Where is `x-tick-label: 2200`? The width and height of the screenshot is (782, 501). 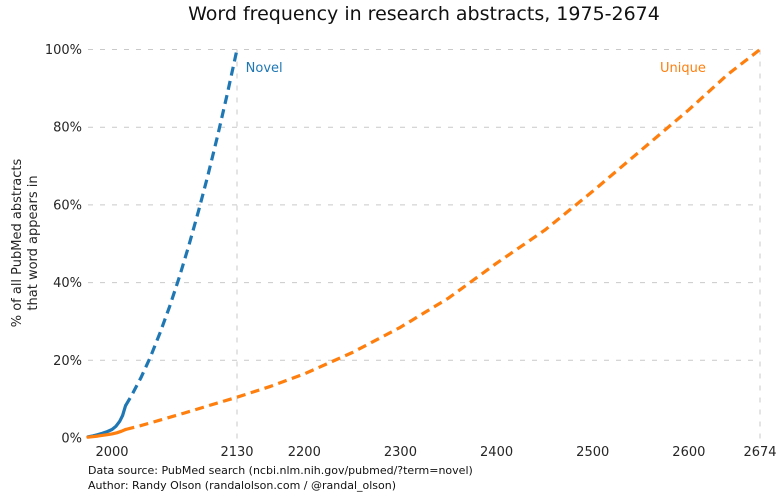 x-tick-label: 2200 is located at coordinates (304, 452).